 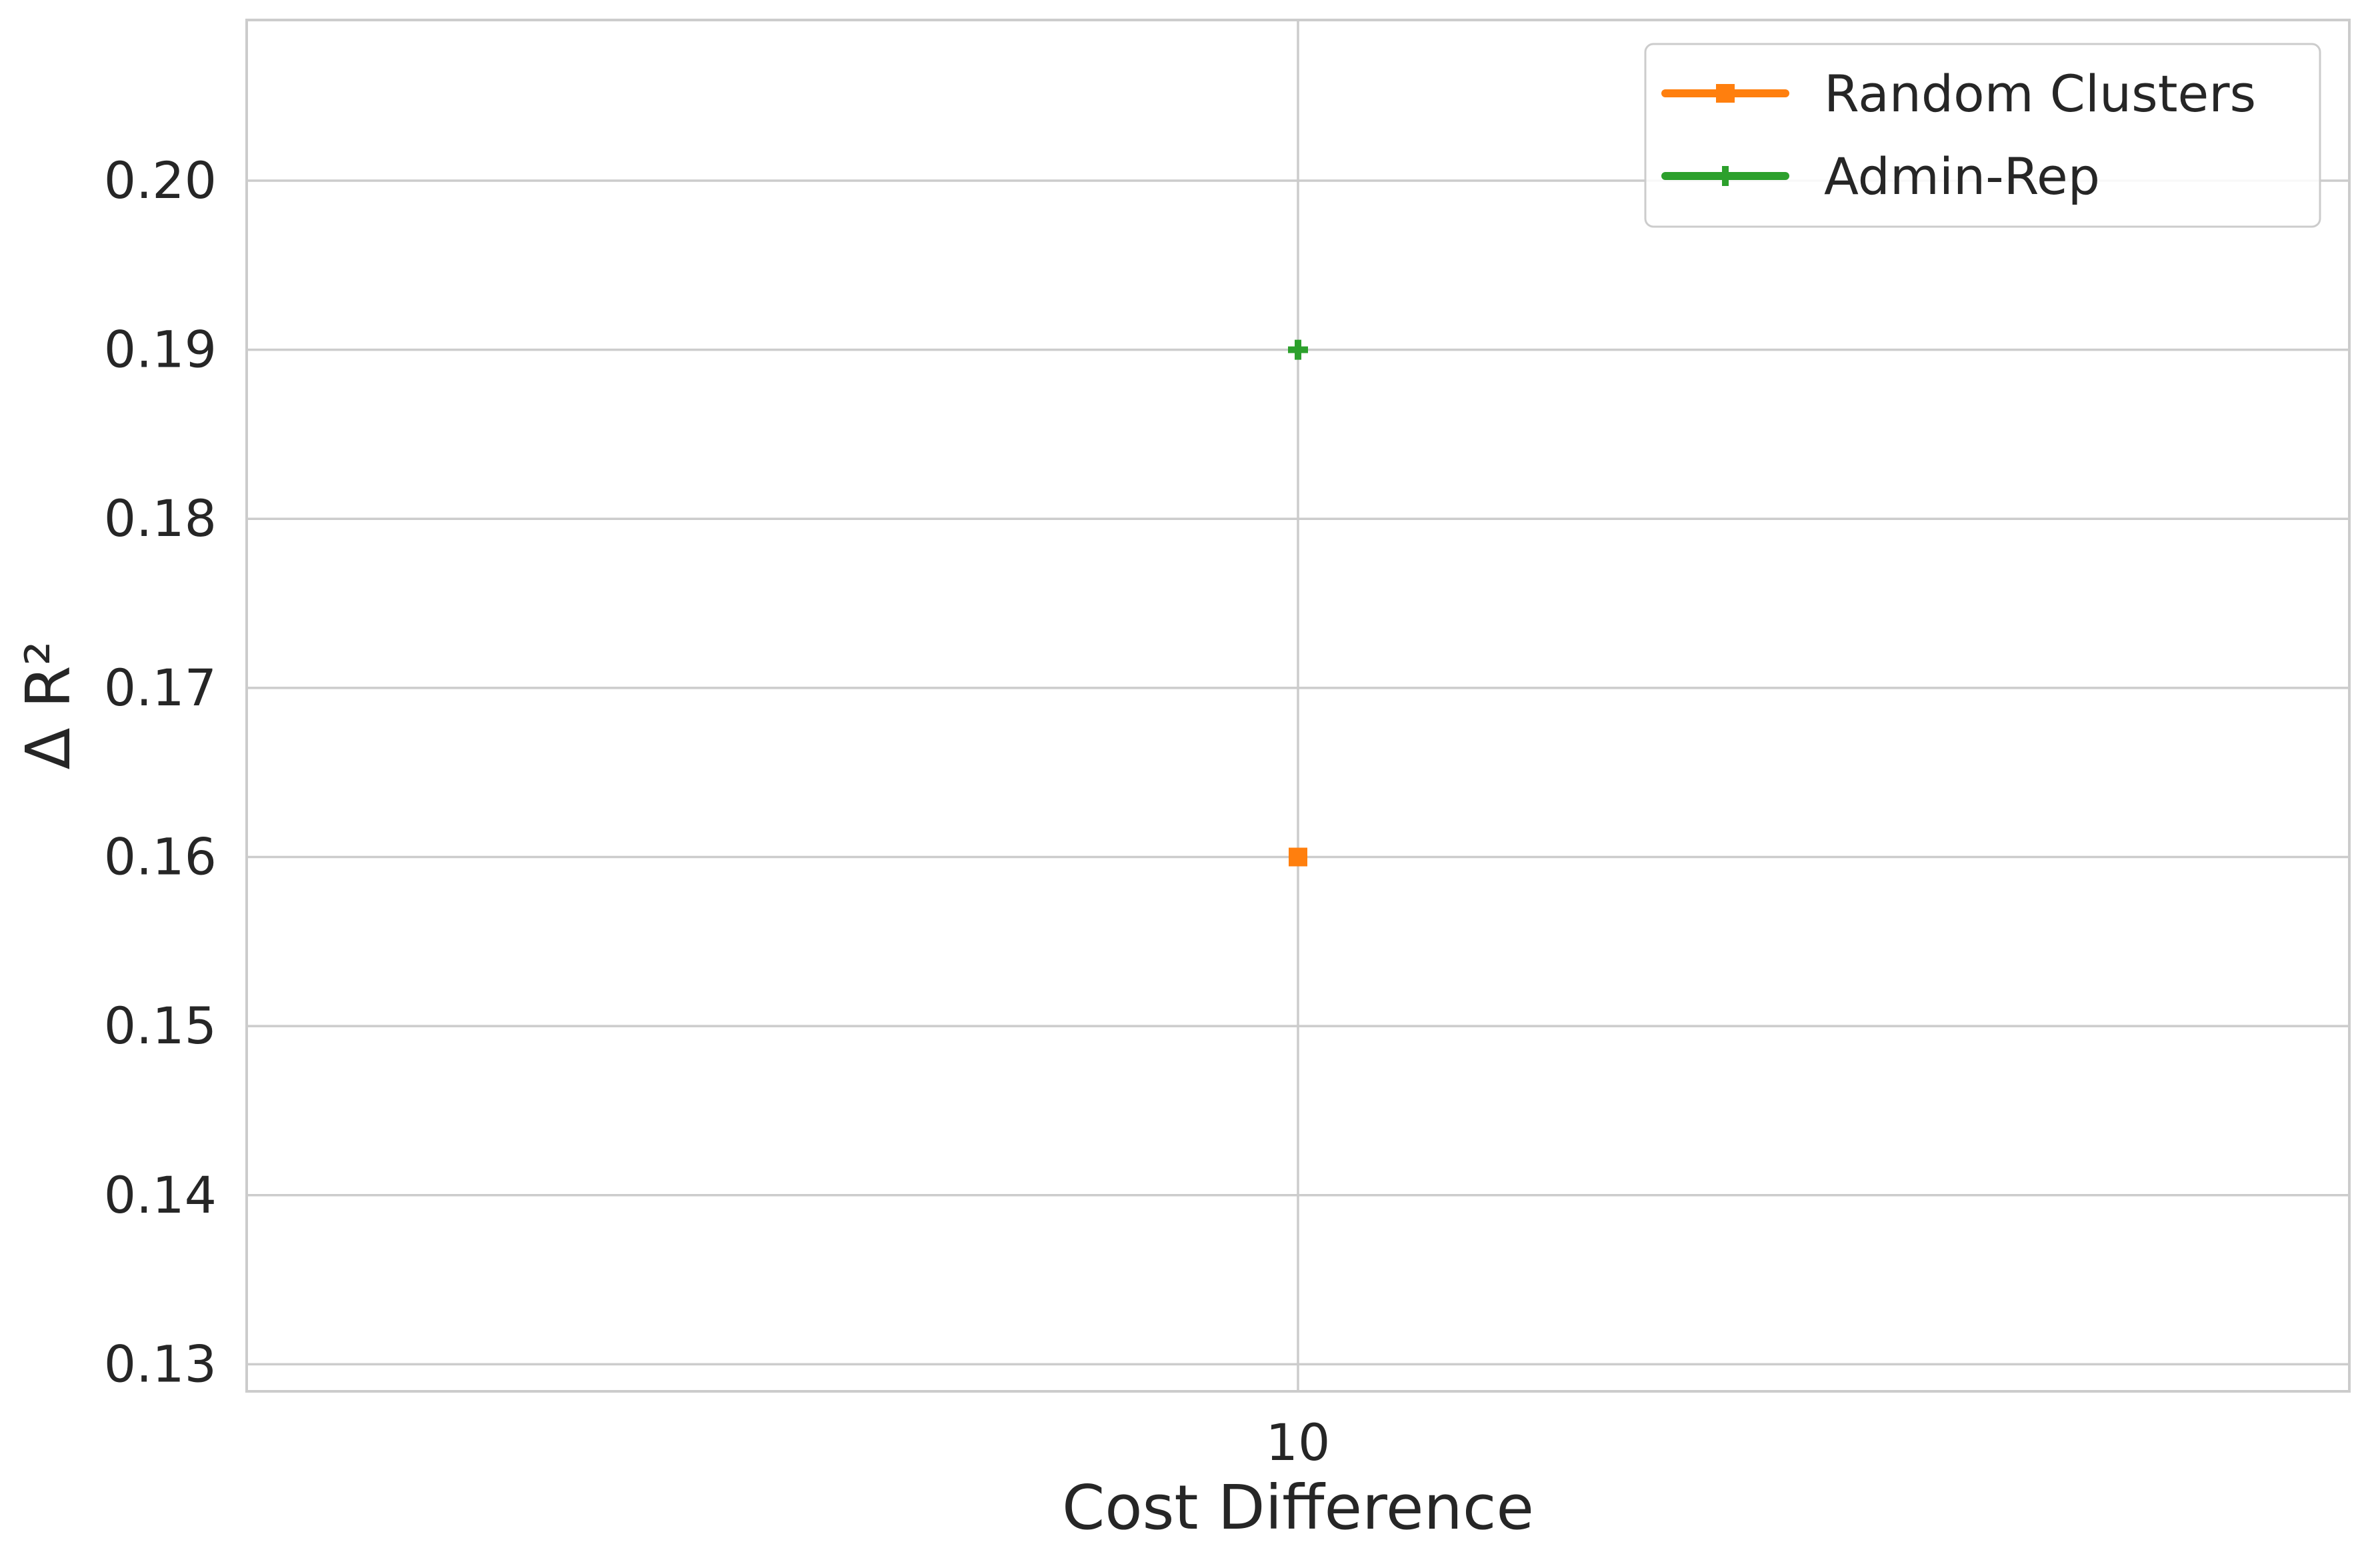 I want to click on y-axis-label: Δ R², so click(x=48, y=705).